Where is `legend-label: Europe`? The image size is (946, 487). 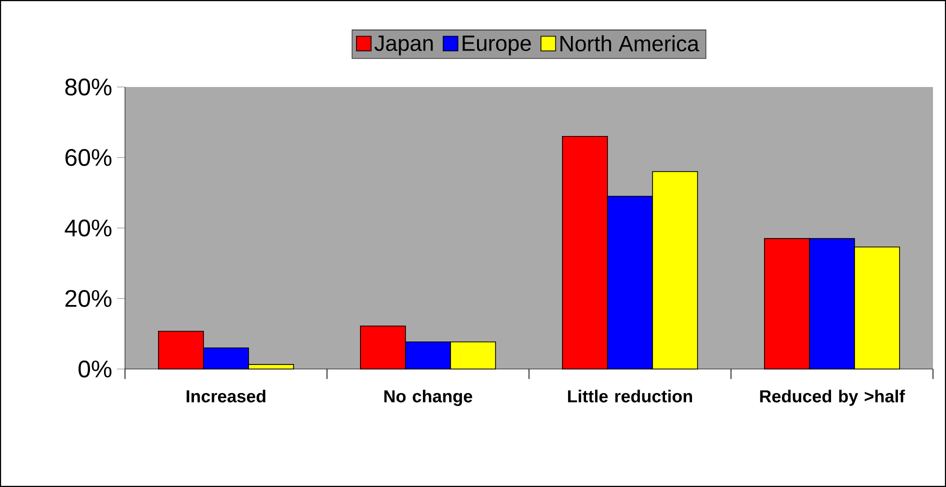 legend-label: Europe is located at coordinates (496, 46).